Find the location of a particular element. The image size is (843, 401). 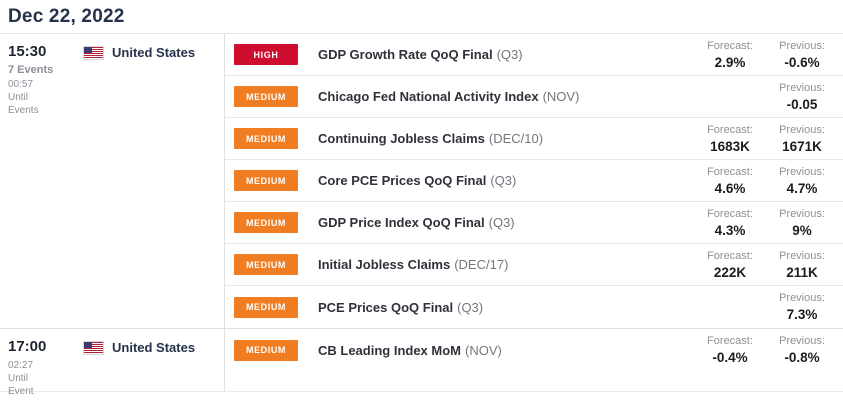

previous-cell: Previous: 9% is located at coordinates (802, 223).